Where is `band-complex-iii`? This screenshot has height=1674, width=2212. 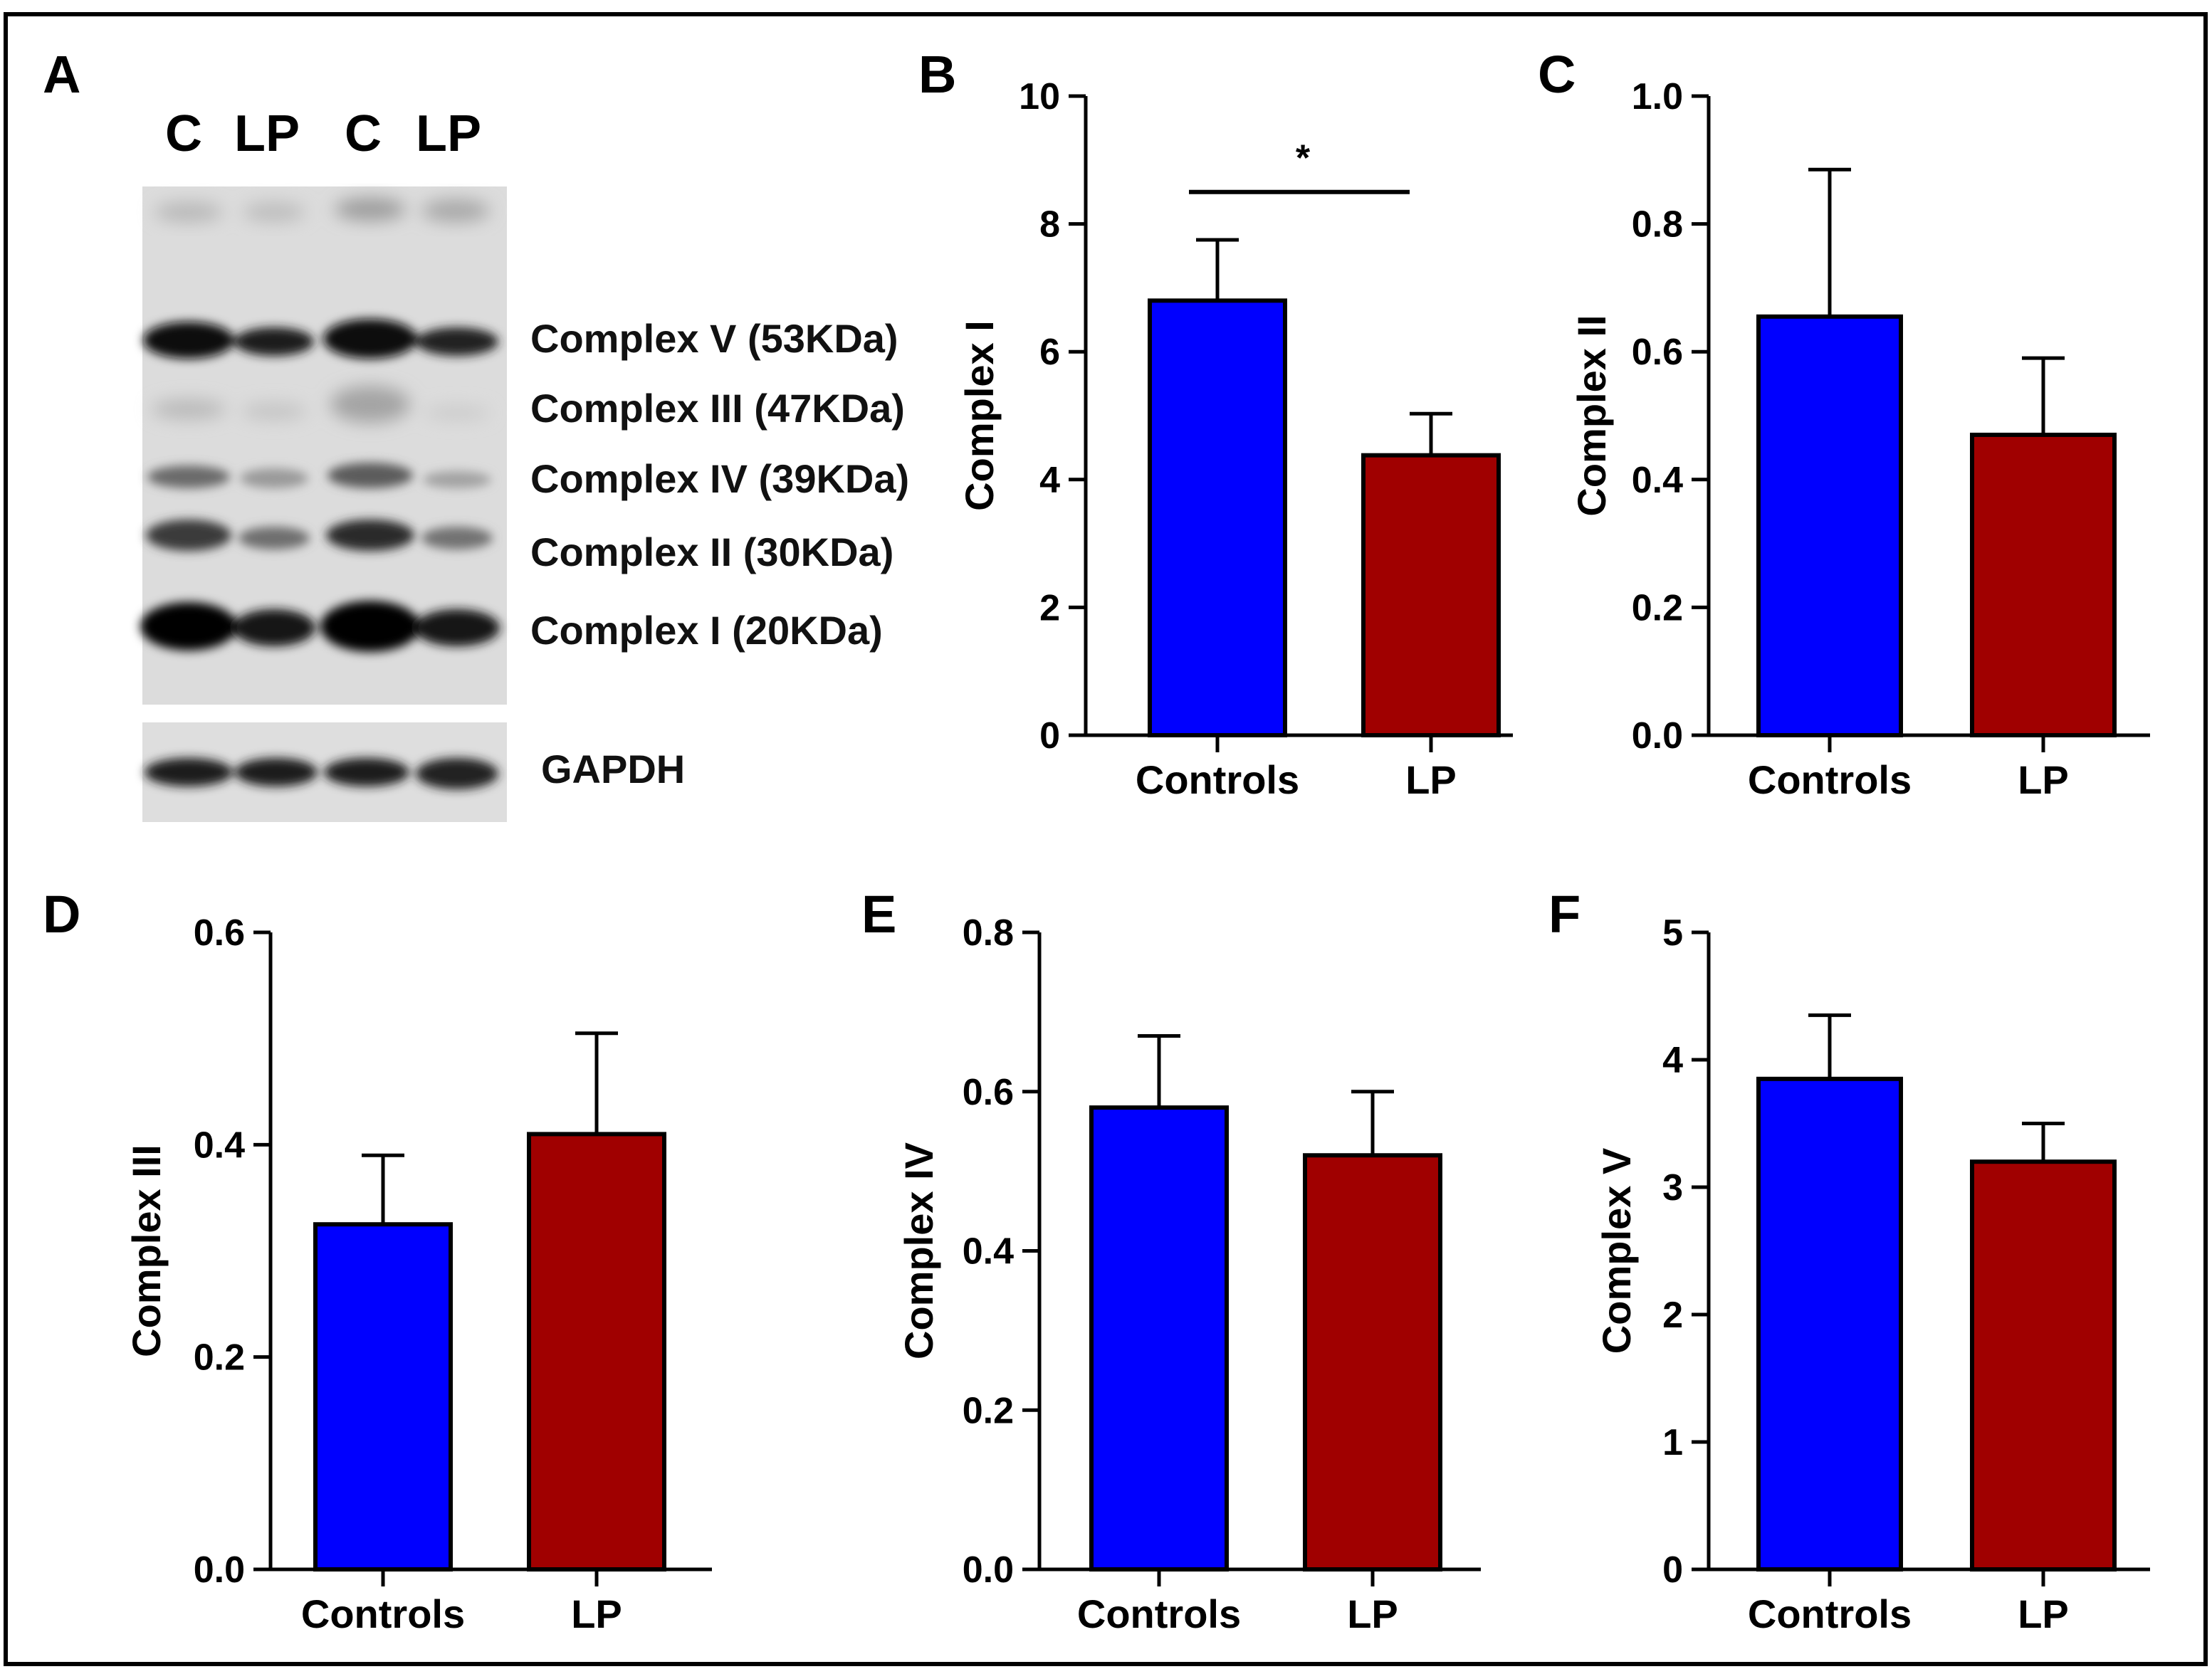
band-complex-iii is located at coordinates (321, 404).